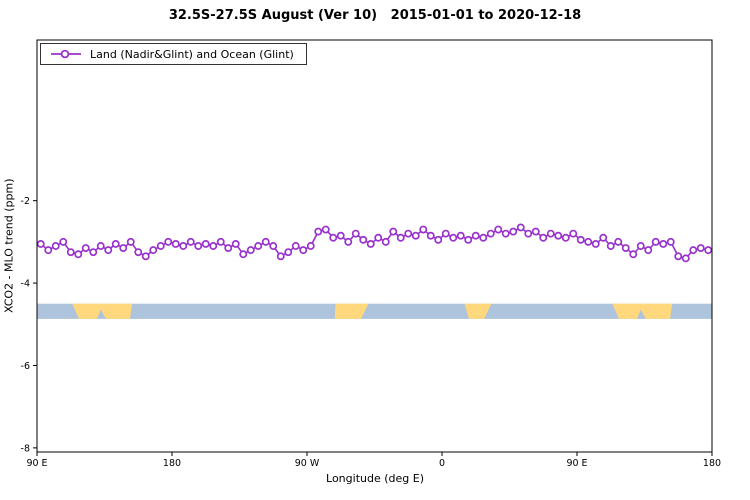 This screenshot has height=500, width=750. What do you see at coordinates (9, 246) in the screenshot?
I see `y-axis-label: XCO2 - MLO trend (ppm)` at bounding box center [9, 246].